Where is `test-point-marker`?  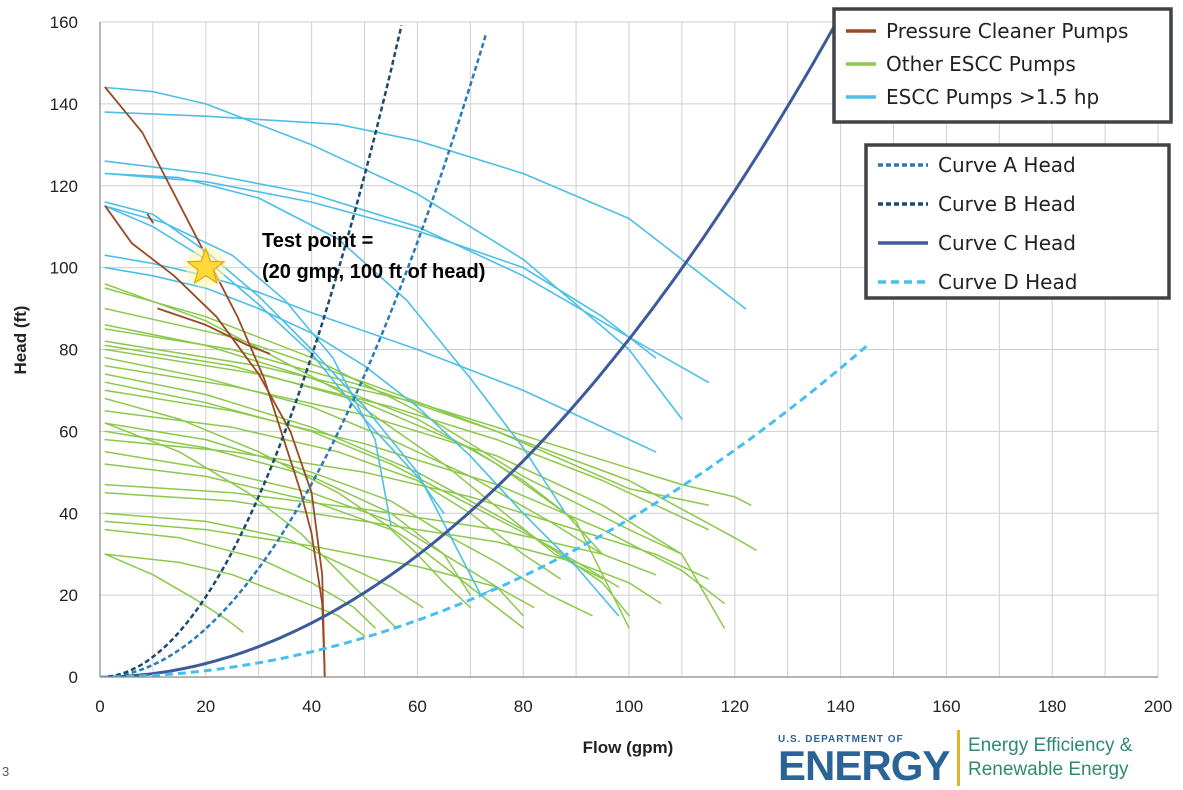 test-point-marker is located at coordinates (205, 267).